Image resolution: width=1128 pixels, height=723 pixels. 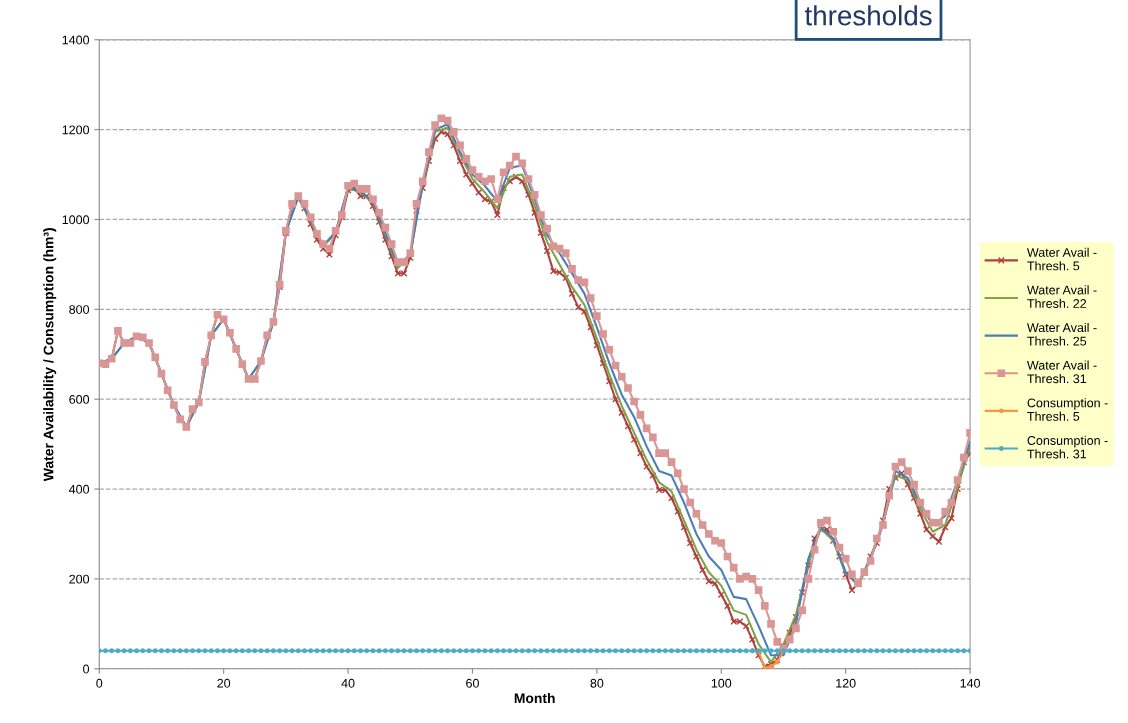 What do you see at coordinates (1061, 334) in the screenshot?
I see `legend-label: Water Avail - Thresh. 25` at bounding box center [1061, 334].